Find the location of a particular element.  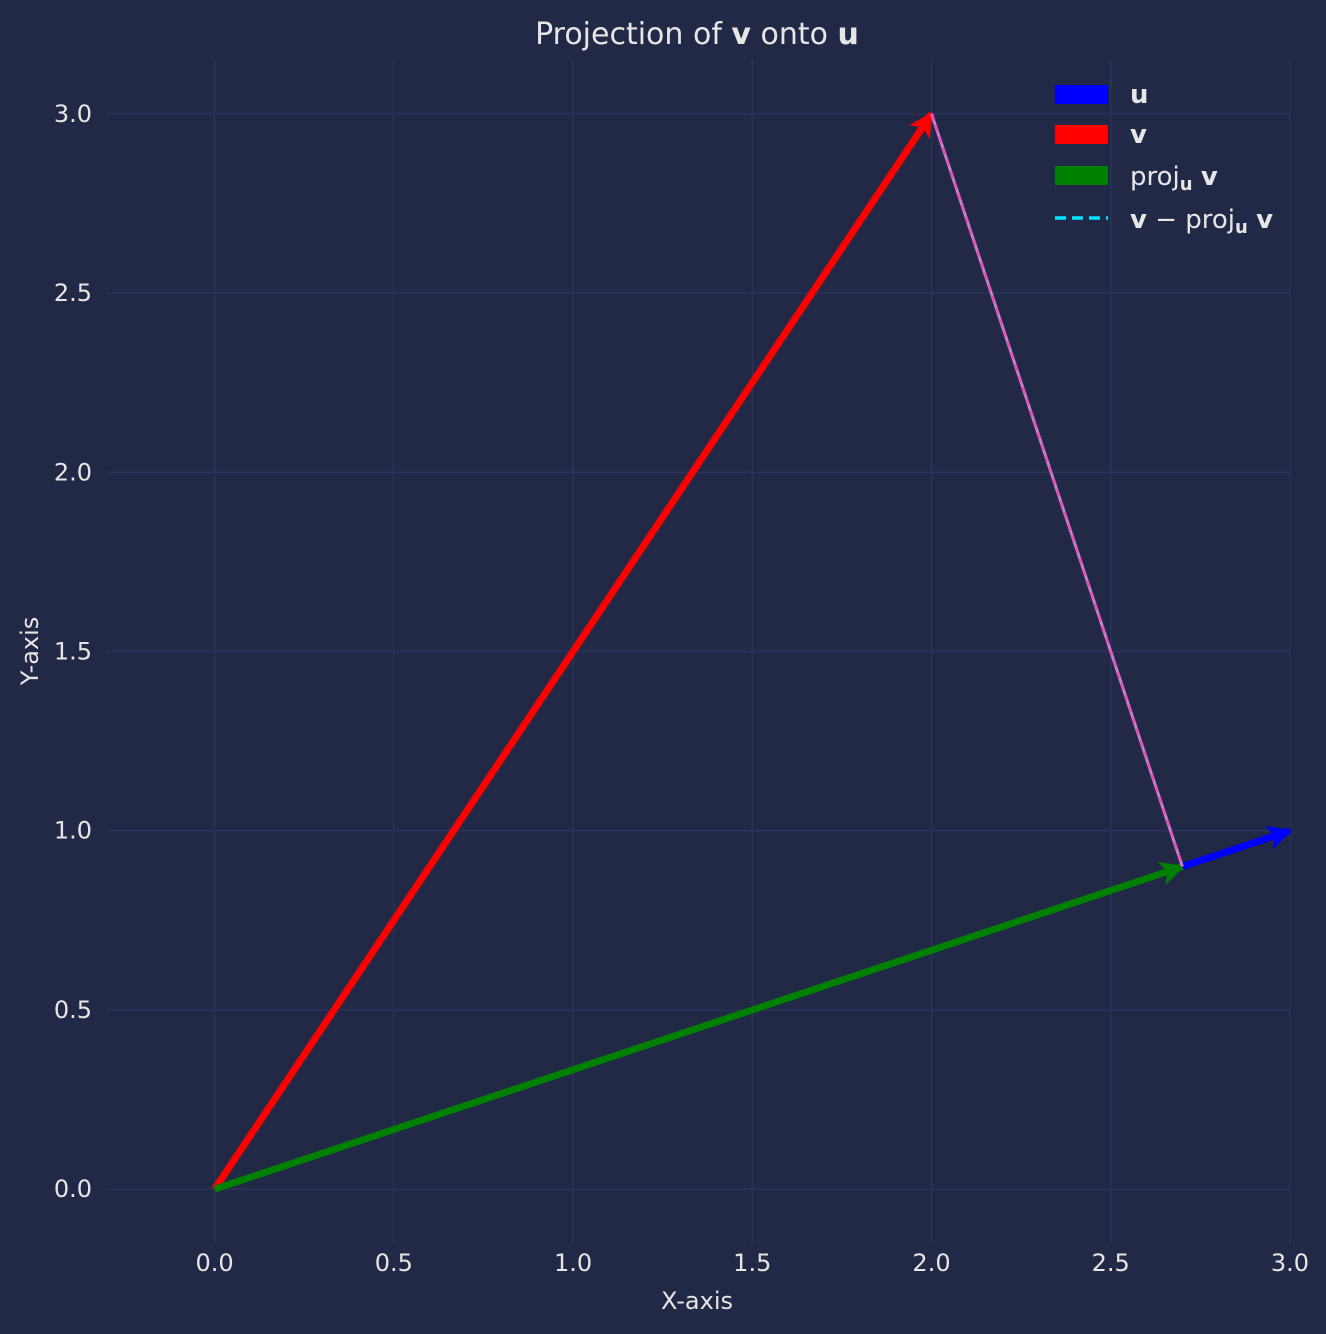

legend-res-proj-sub: u is located at coordinates (1241, 227).